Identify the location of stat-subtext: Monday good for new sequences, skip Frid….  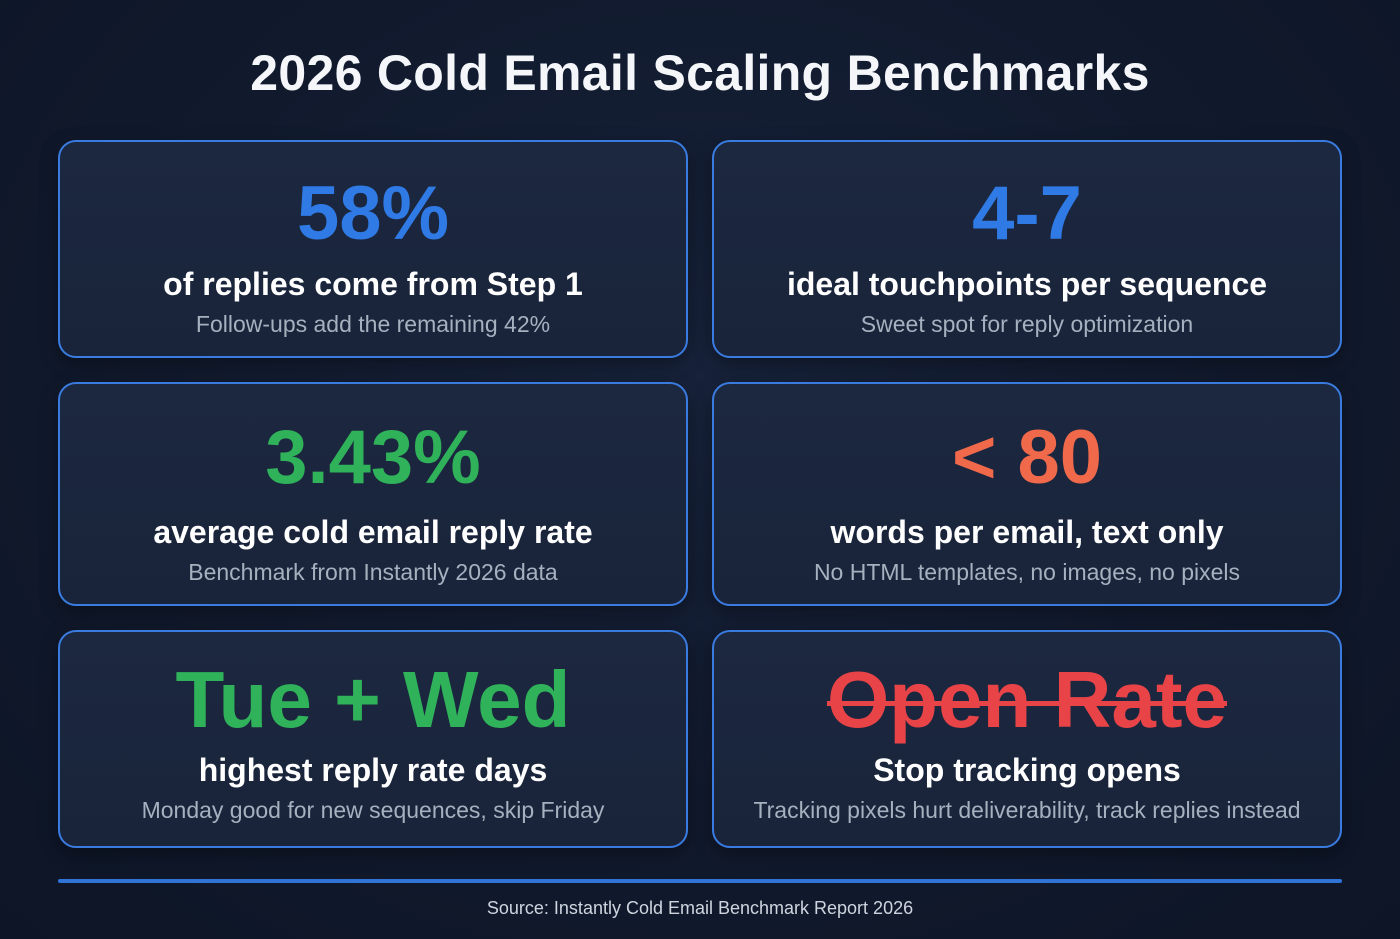
(373, 810).